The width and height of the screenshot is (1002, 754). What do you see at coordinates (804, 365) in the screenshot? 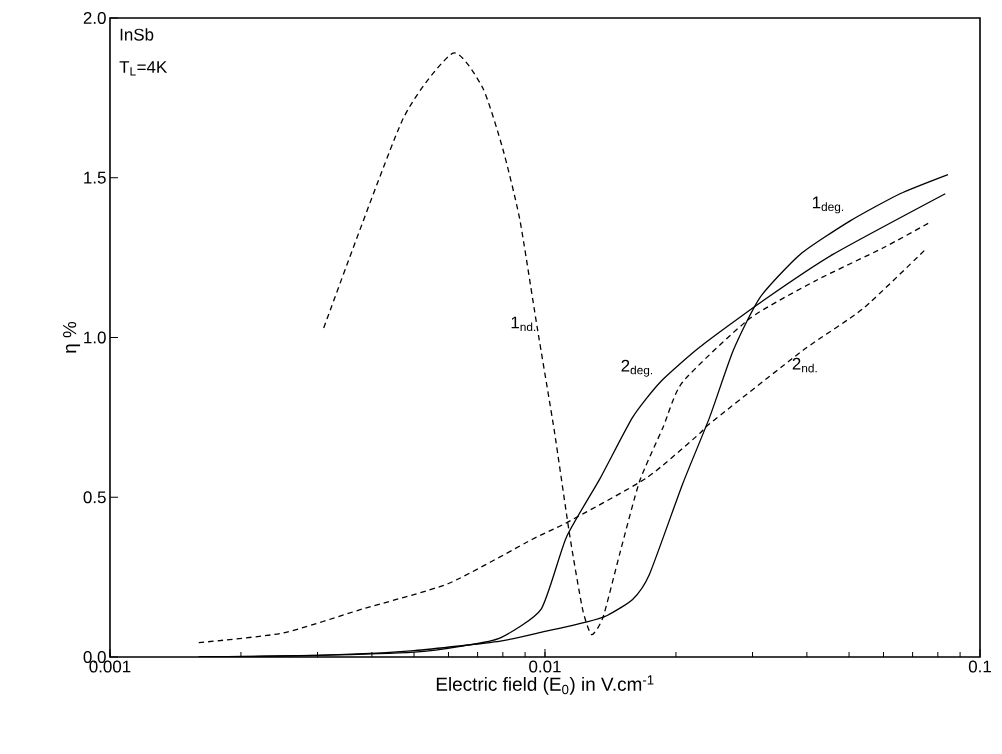
I see `series-label: 2$_{nd.}$` at bounding box center [804, 365].